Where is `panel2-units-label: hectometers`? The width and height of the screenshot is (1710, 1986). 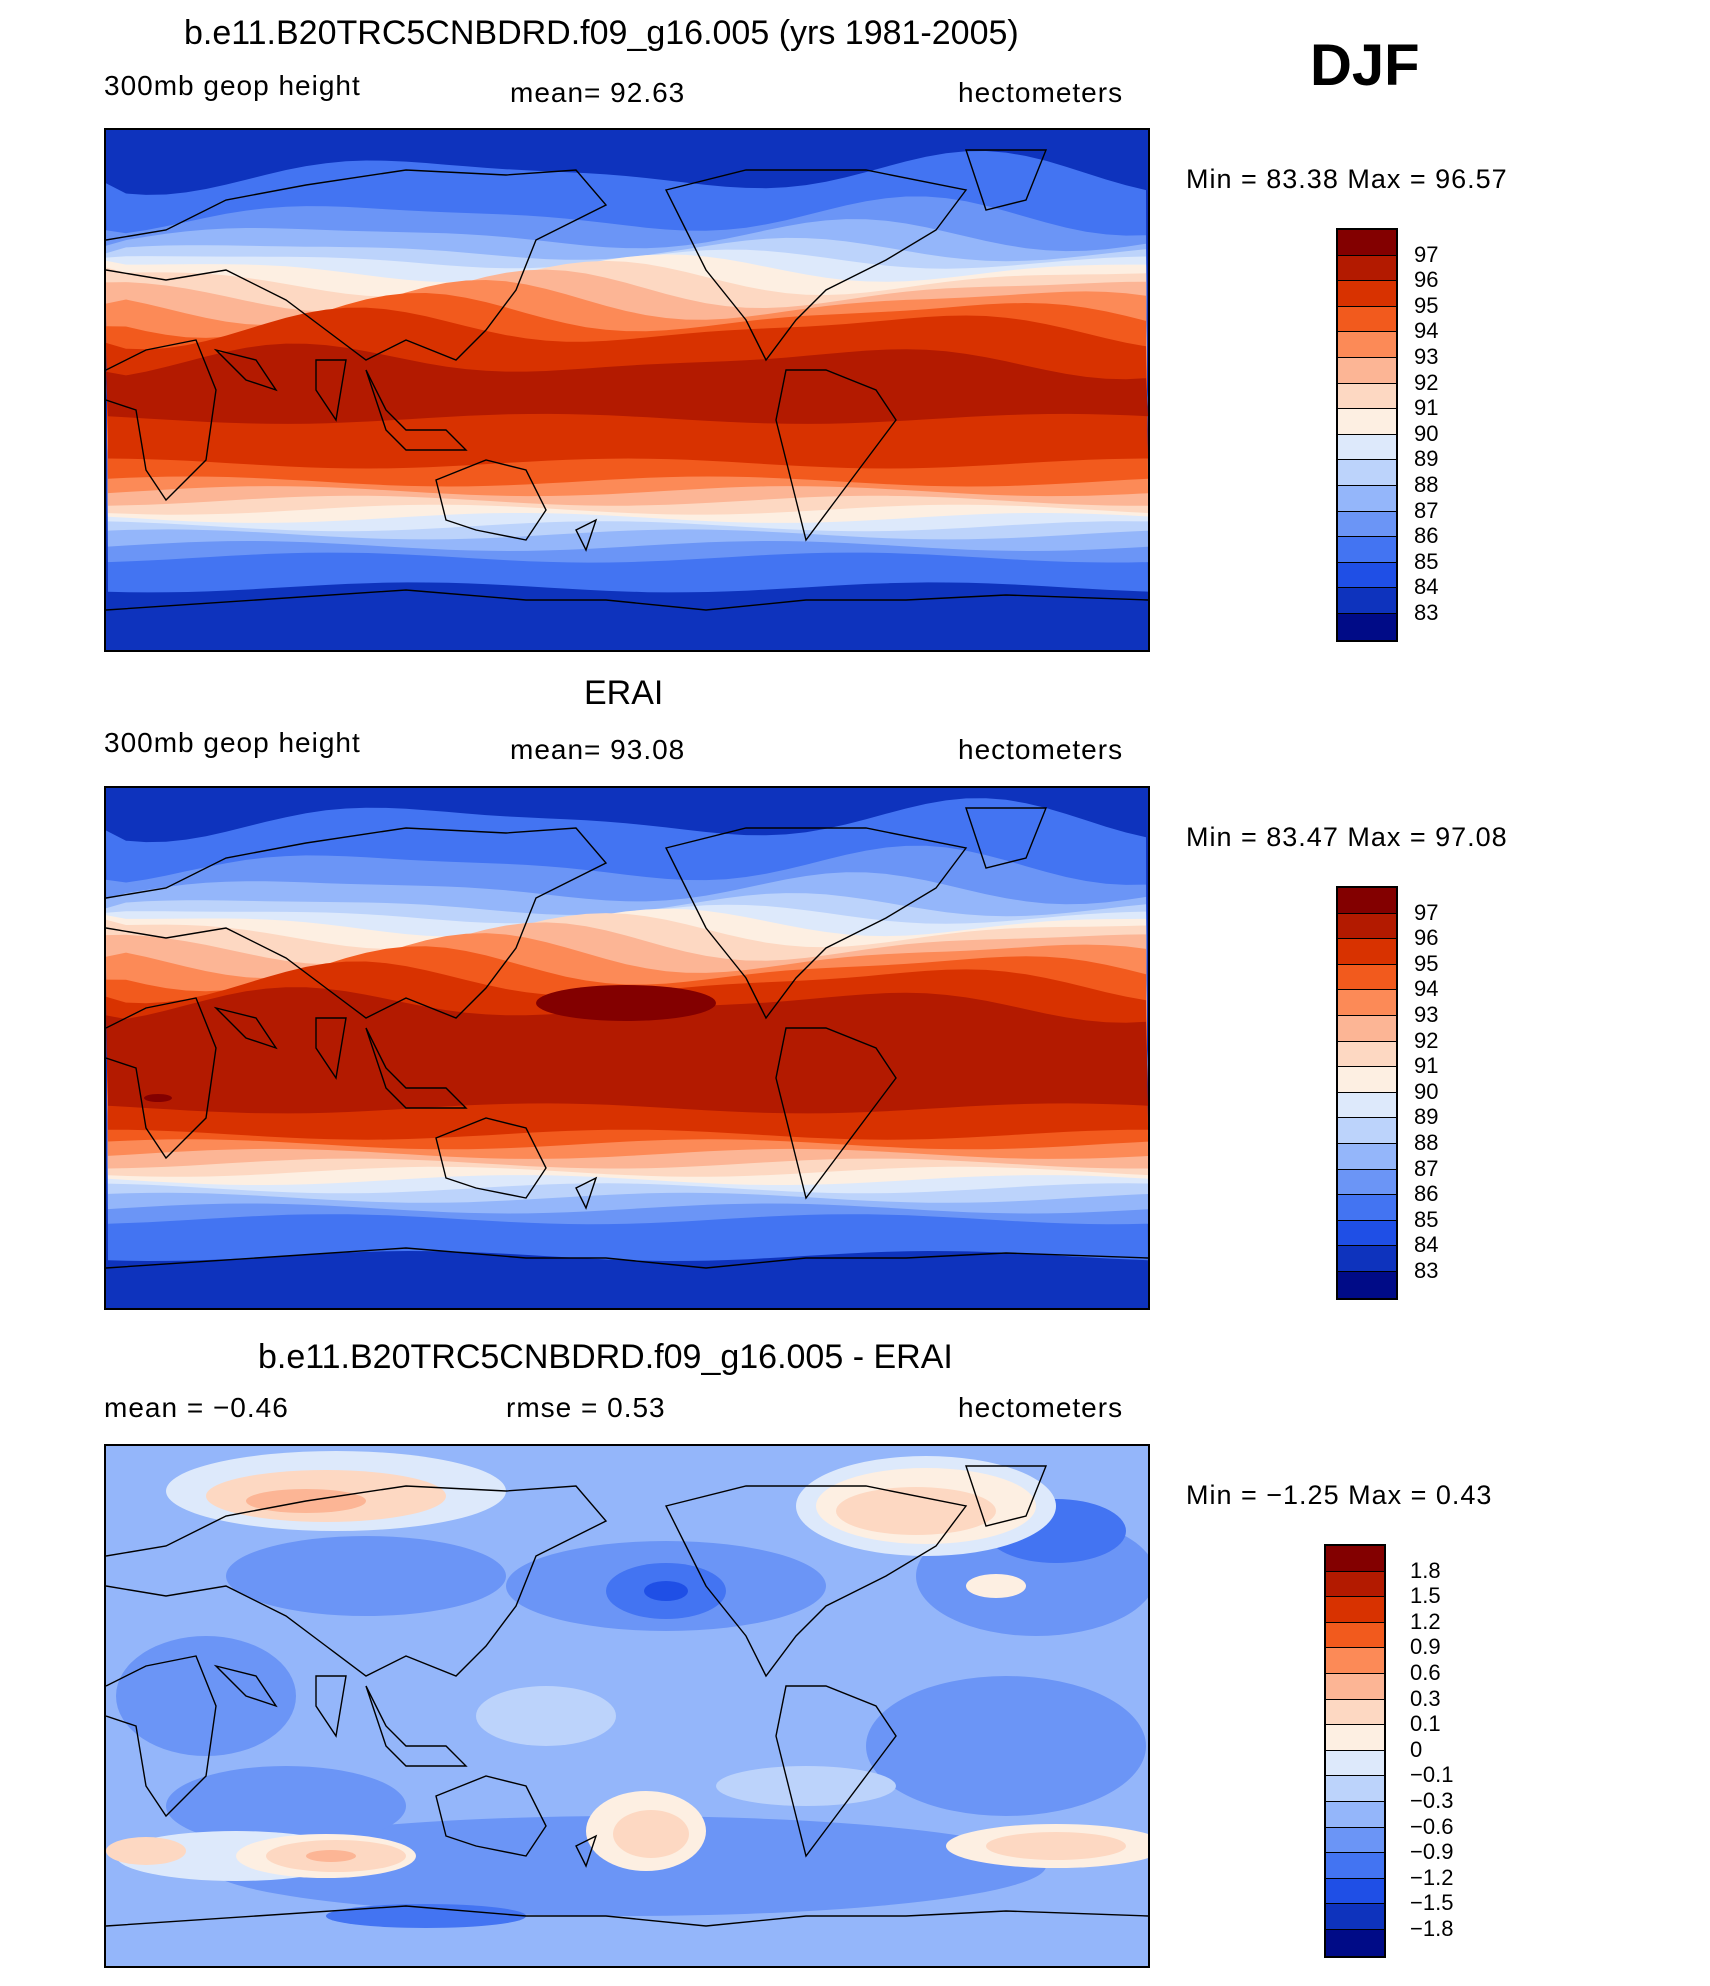
panel2-units-label: hectometers is located at coordinates (1041, 749).